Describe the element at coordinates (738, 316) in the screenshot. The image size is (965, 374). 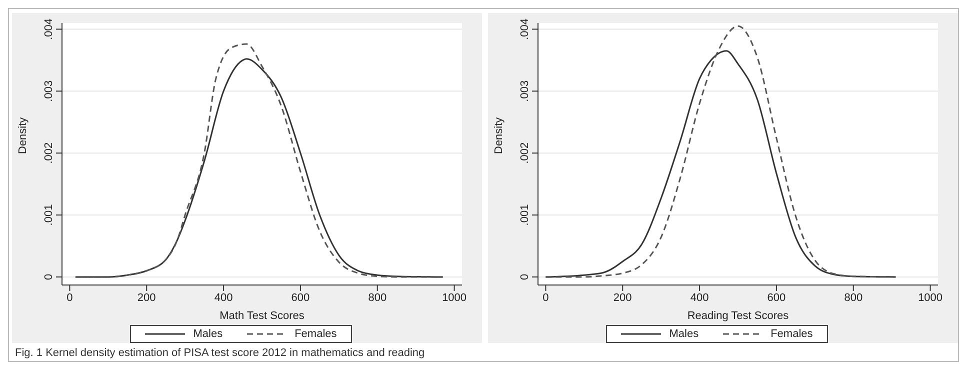
I see `x-axis-title: Reading Test Scores` at that location.